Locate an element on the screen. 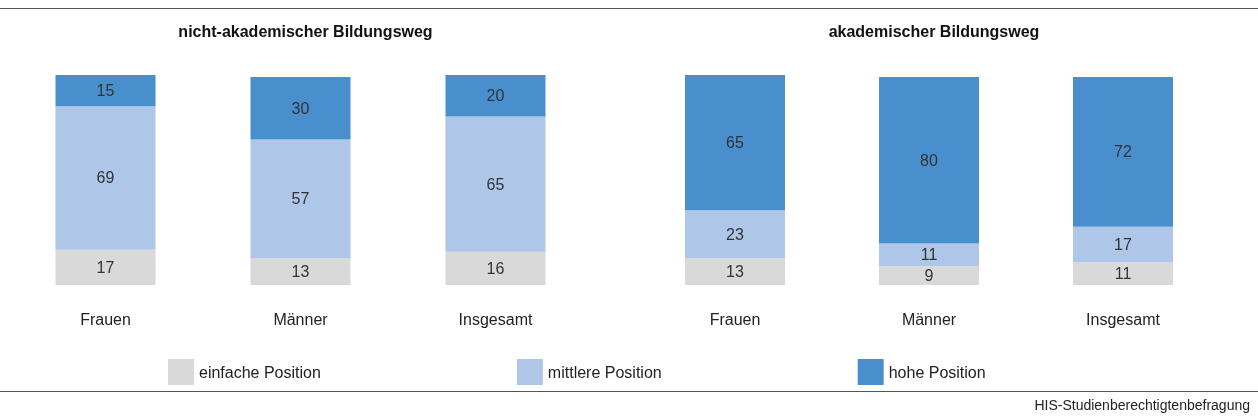  data-label: 23 is located at coordinates (735, 234).